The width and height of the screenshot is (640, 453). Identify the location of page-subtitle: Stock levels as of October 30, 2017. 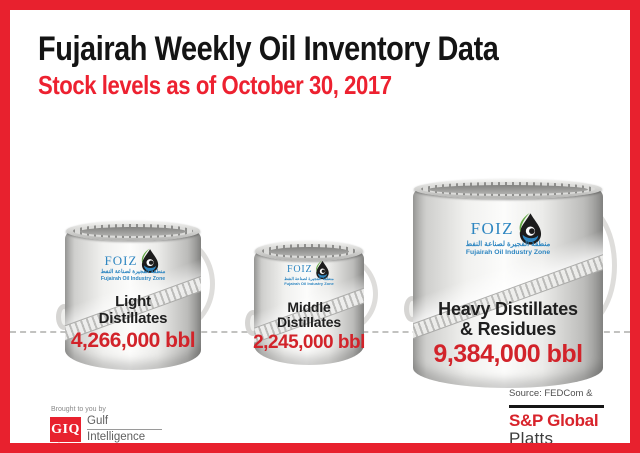
(215, 85).